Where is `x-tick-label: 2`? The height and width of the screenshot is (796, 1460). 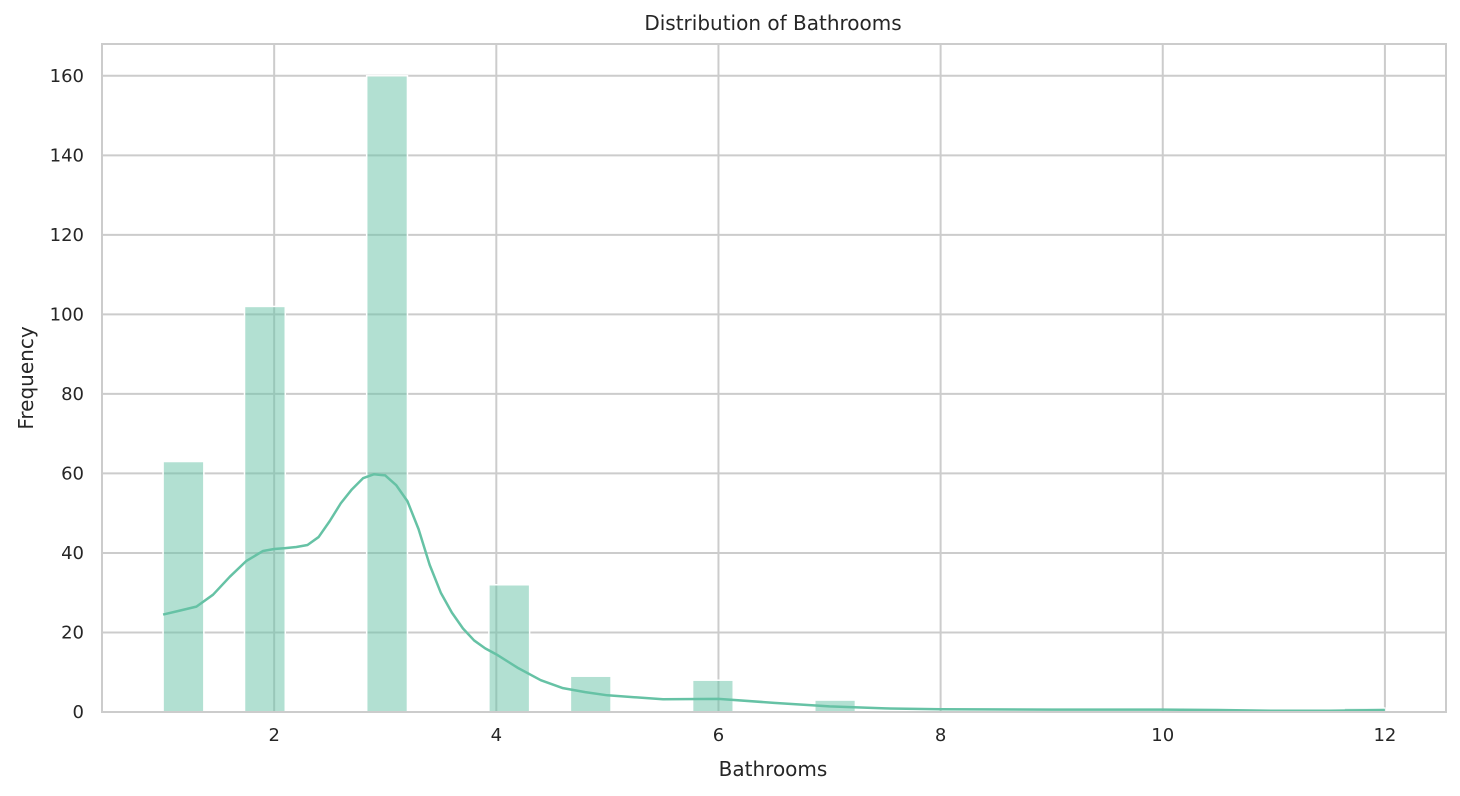 x-tick-label: 2 is located at coordinates (273, 735).